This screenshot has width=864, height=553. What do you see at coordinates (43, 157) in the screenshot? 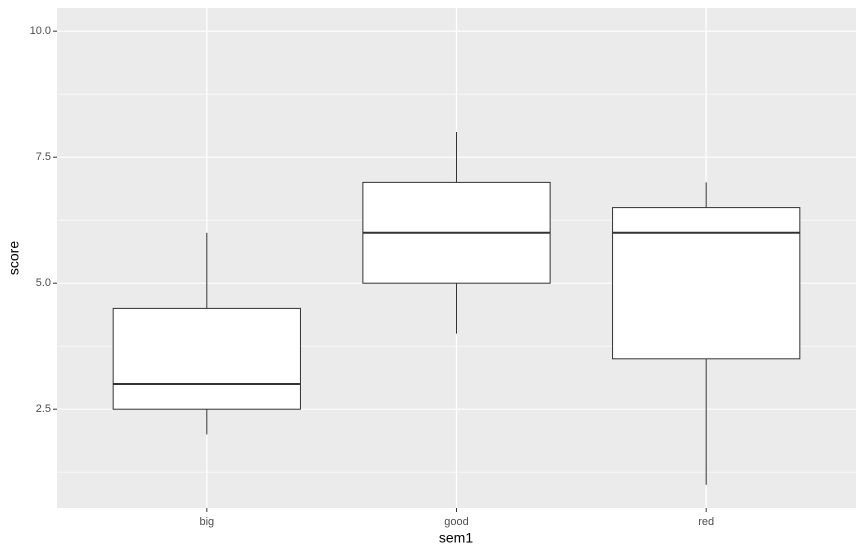
I see `y-tick-label: 7.5` at bounding box center [43, 157].